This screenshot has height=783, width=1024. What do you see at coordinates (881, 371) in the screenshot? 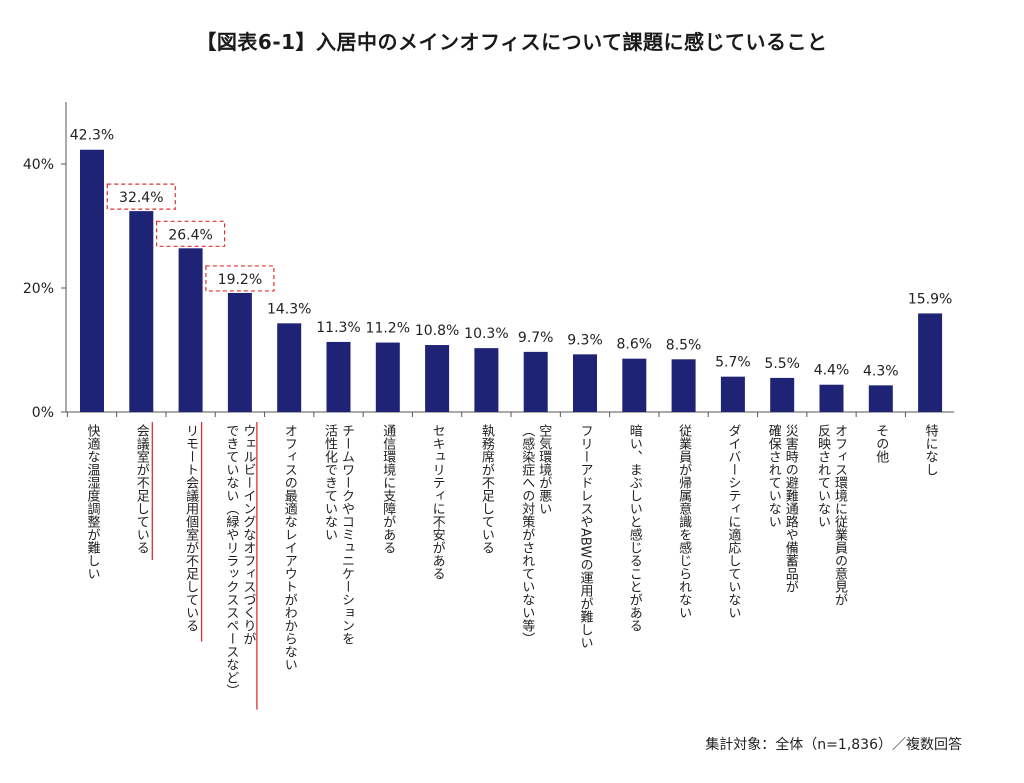
I see `data-label: 4.3%` at bounding box center [881, 371].